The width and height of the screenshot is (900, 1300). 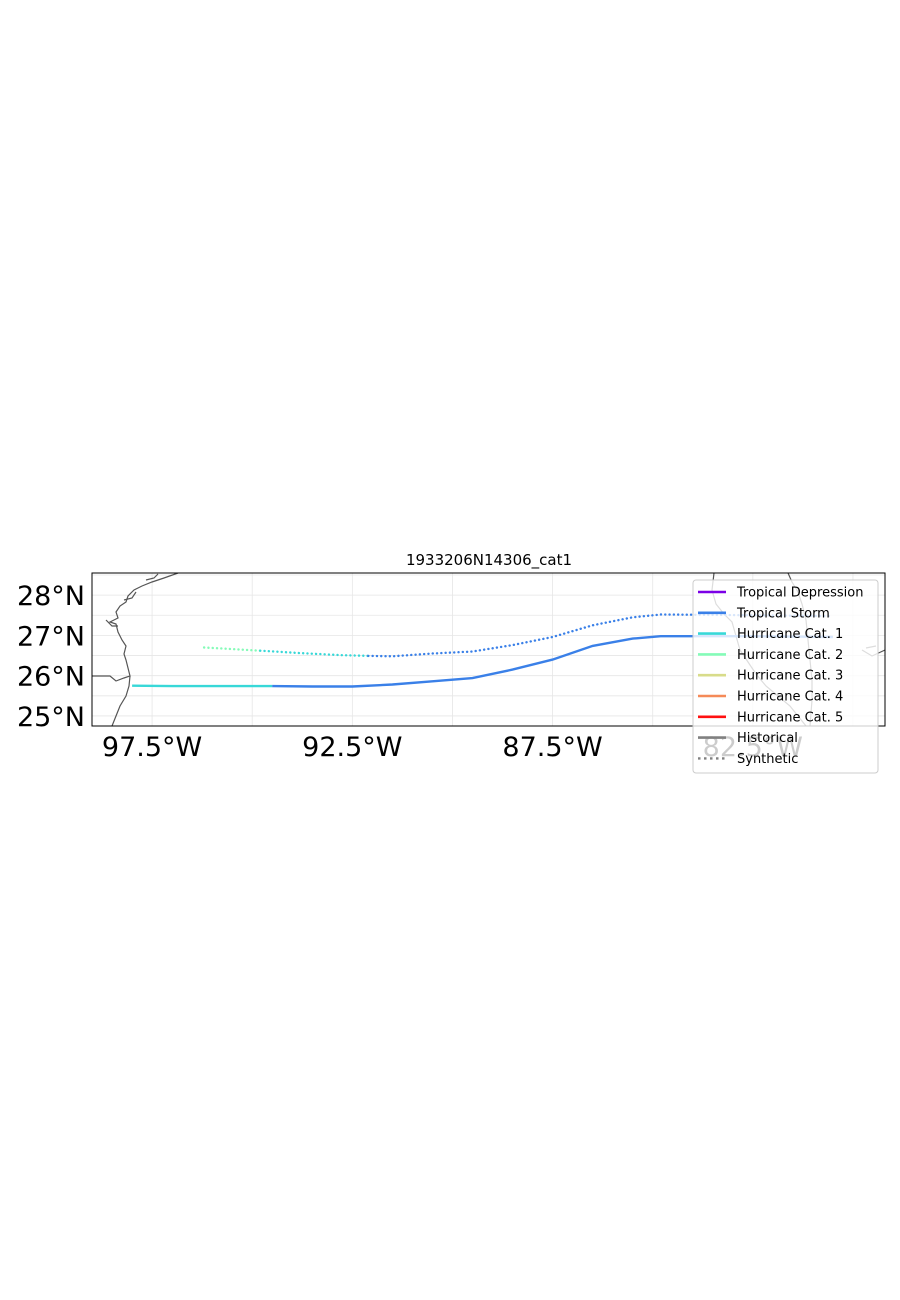 What do you see at coordinates (799, 593) in the screenshot?
I see `legend-label: Tropical Depression` at bounding box center [799, 593].